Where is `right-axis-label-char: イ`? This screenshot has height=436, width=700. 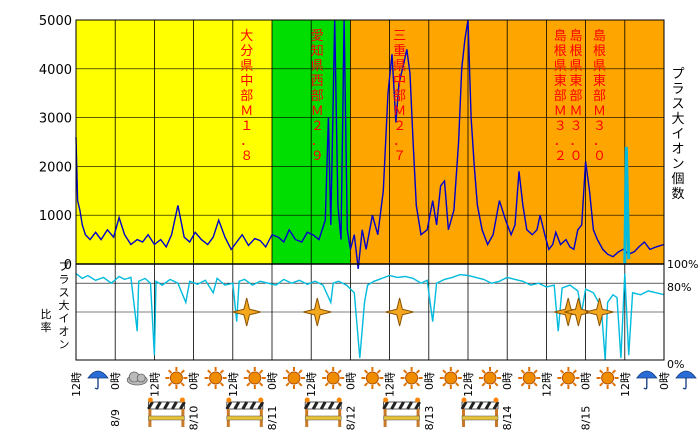
right-axis-label-char: イ is located at coordinates (677, 134).